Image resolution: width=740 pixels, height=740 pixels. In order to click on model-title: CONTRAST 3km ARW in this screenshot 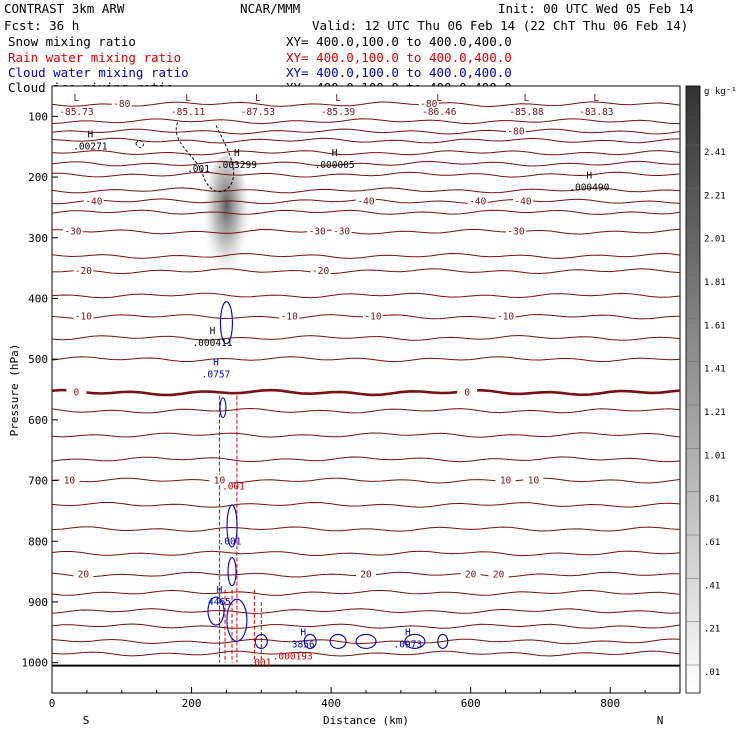, I will do `click(64, 8)`.